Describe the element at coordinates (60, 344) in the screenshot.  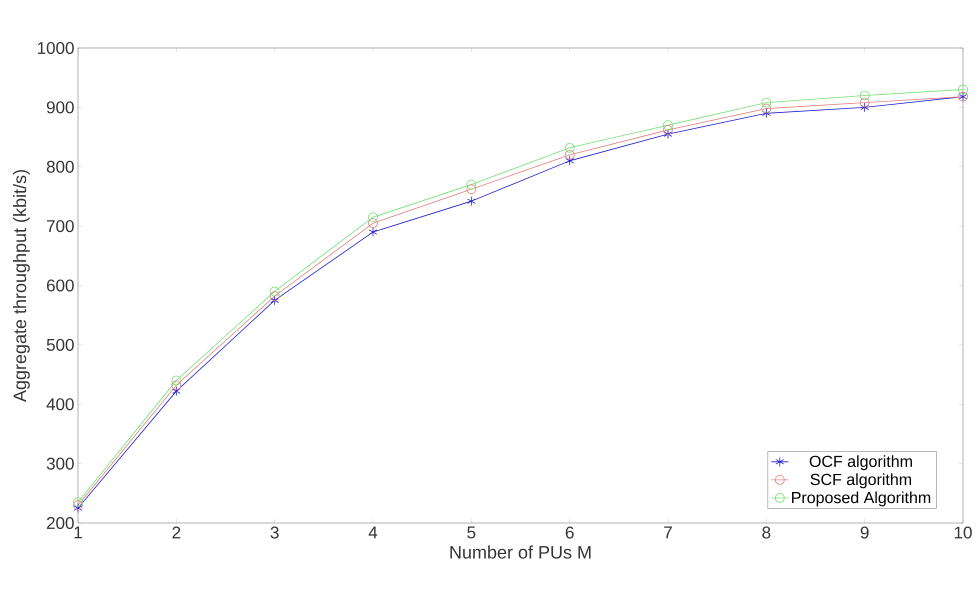
I see `y-tick-label: 500` at that location.